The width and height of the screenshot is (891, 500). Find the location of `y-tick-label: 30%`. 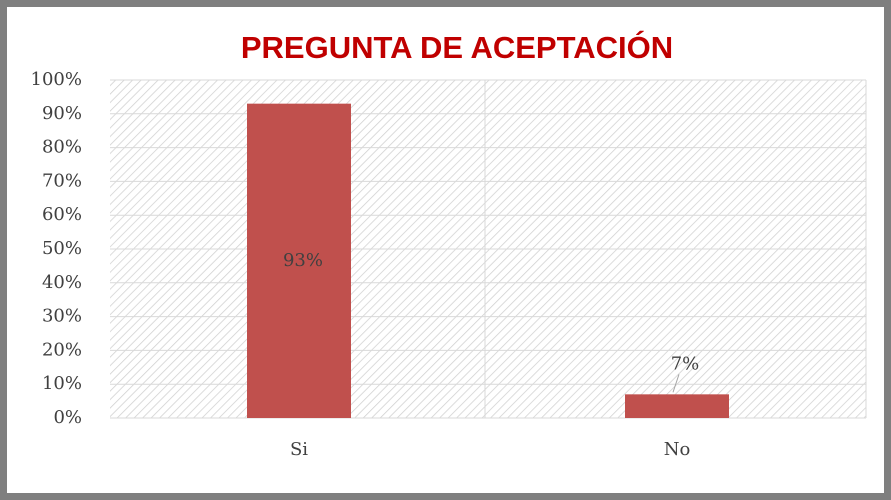

y-tick-label: 30% is located at coordinates (62, 316).